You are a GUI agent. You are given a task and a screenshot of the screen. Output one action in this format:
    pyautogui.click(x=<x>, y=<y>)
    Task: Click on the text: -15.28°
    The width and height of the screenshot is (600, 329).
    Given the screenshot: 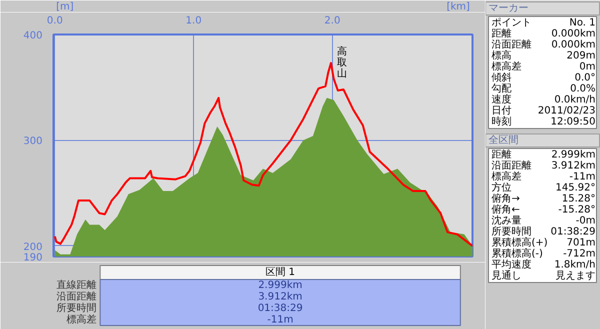 What is the action you would take?
    pyautogui.click(x=577, y=210)
    